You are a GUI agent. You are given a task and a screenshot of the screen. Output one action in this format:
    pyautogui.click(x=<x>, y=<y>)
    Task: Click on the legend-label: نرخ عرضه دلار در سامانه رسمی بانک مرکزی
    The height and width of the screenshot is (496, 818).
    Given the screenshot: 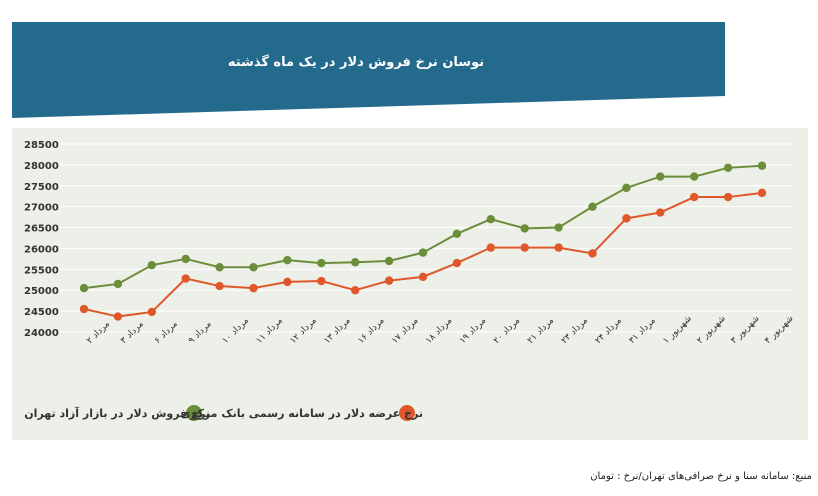 What is the action you would take?
    pyautogui.click(x=302, y=413)
    